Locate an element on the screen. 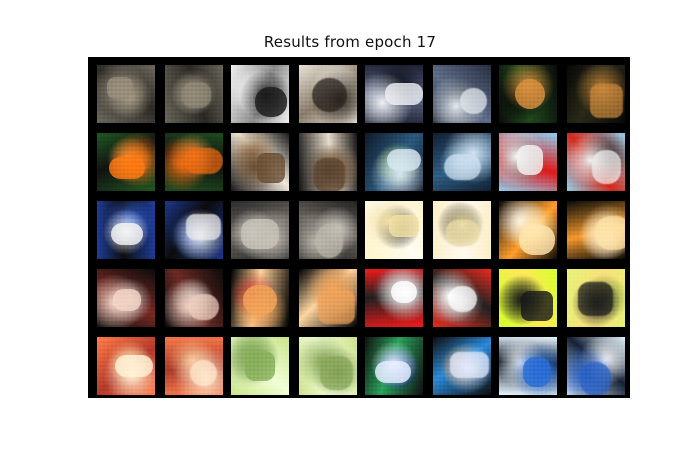 The height and width of the screenshot is (450, 700). sample-tile-r3-c3 is located at coordinates (260, 230).